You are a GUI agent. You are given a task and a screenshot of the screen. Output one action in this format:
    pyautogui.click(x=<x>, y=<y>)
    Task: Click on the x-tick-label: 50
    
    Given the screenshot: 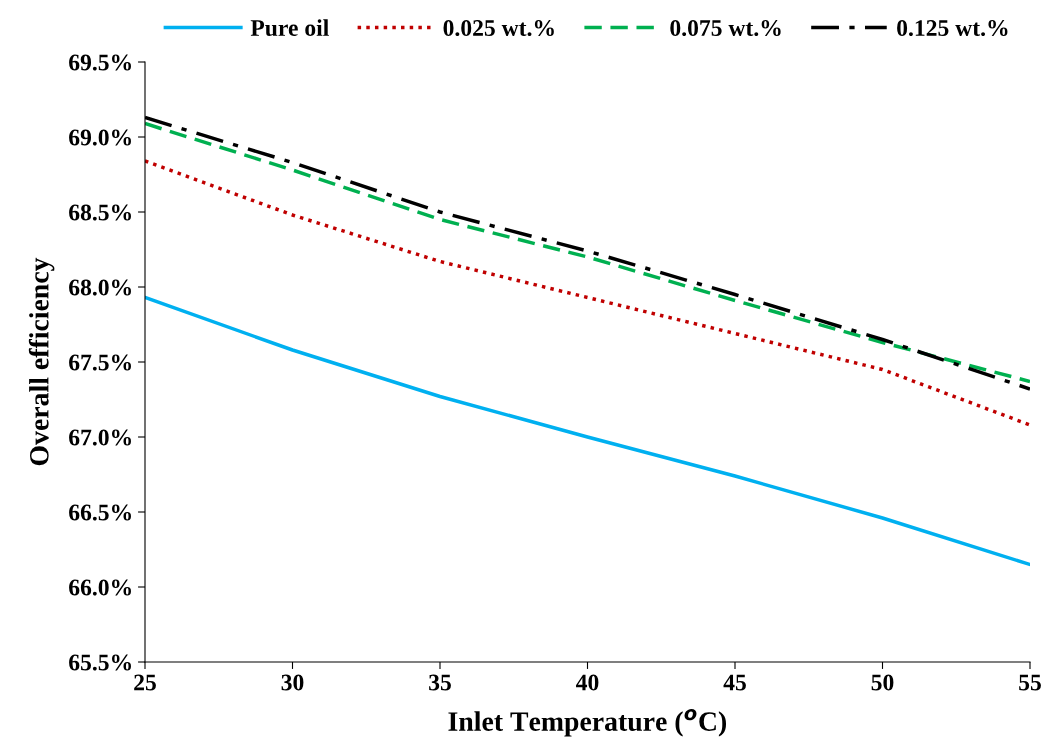 What is the action you would take?
    pyautogui.click(x=882, y=682)
    